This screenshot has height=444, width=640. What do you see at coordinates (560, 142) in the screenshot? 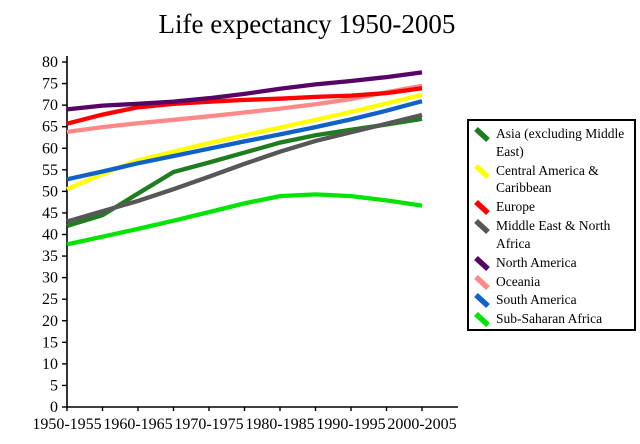
I see `legend-label: Asia (excluding Middle East)` at bounding box center [560, 142].